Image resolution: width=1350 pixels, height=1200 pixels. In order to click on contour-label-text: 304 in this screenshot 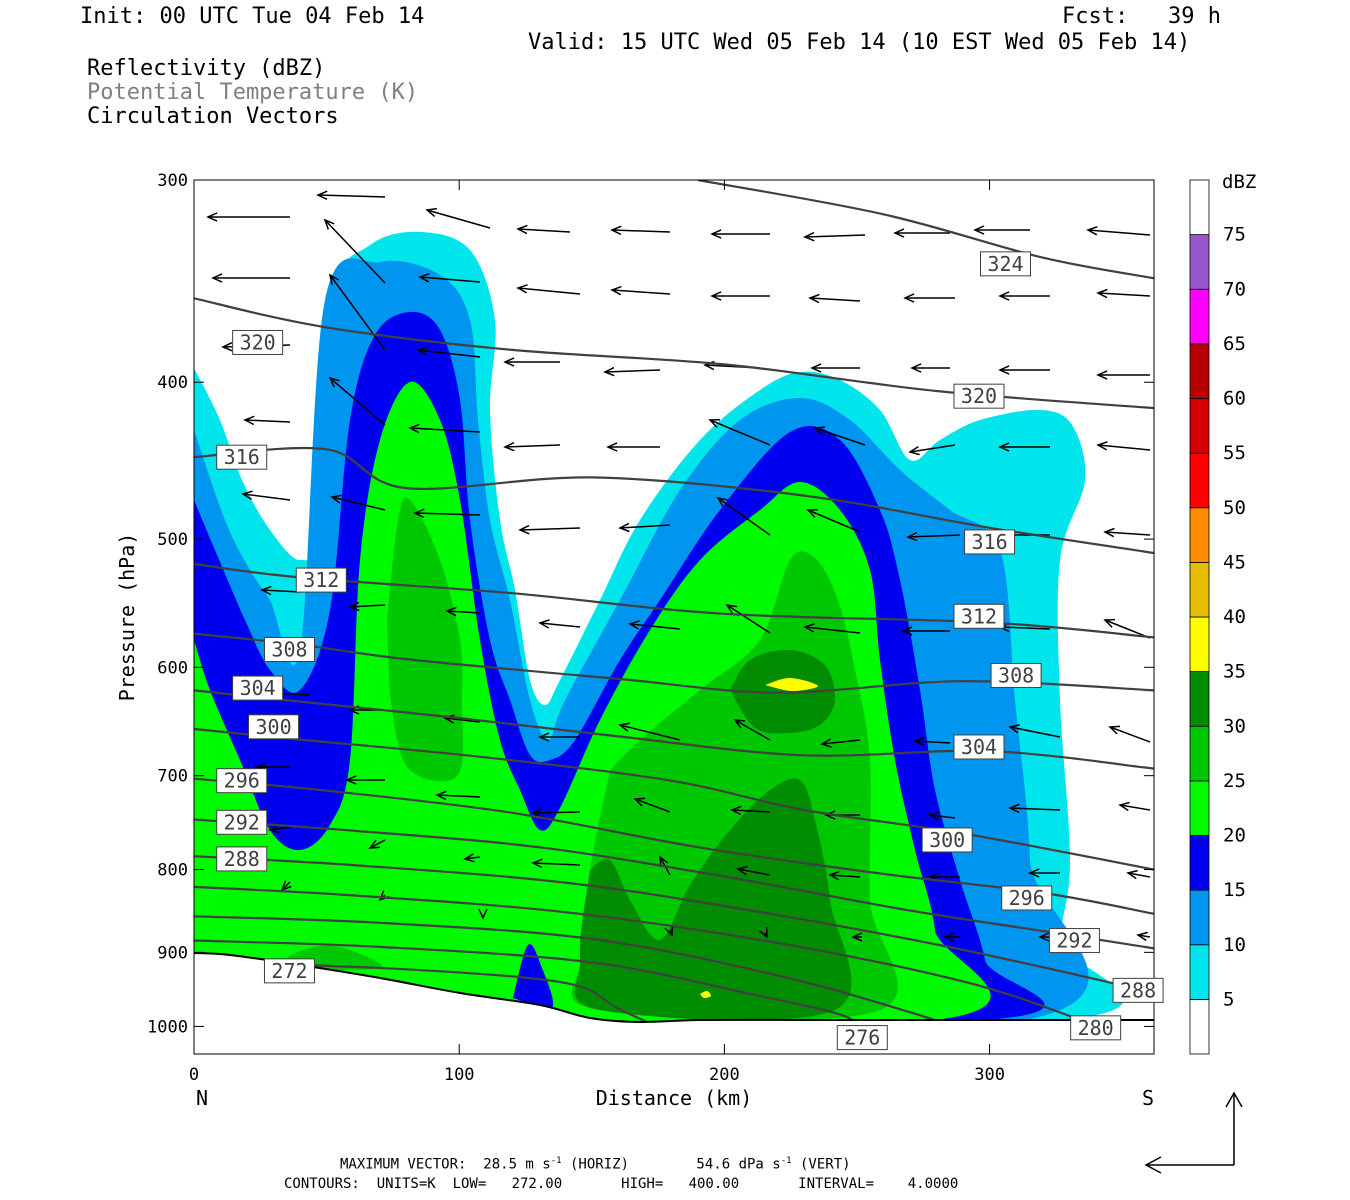, I will do `click(979, 747)`.